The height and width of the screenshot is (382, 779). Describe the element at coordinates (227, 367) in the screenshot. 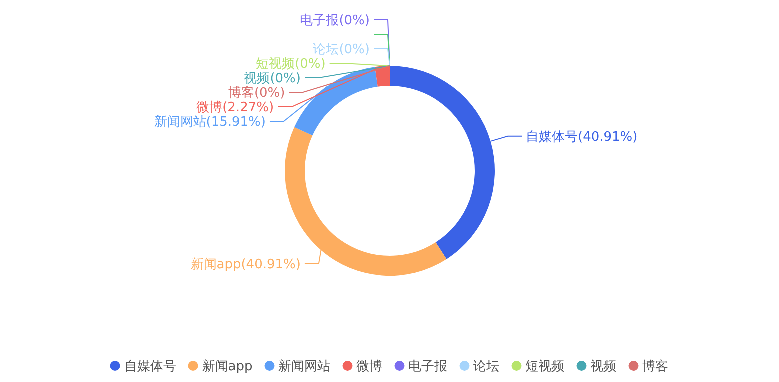

I see `legend-label: 新闻app` at that location.